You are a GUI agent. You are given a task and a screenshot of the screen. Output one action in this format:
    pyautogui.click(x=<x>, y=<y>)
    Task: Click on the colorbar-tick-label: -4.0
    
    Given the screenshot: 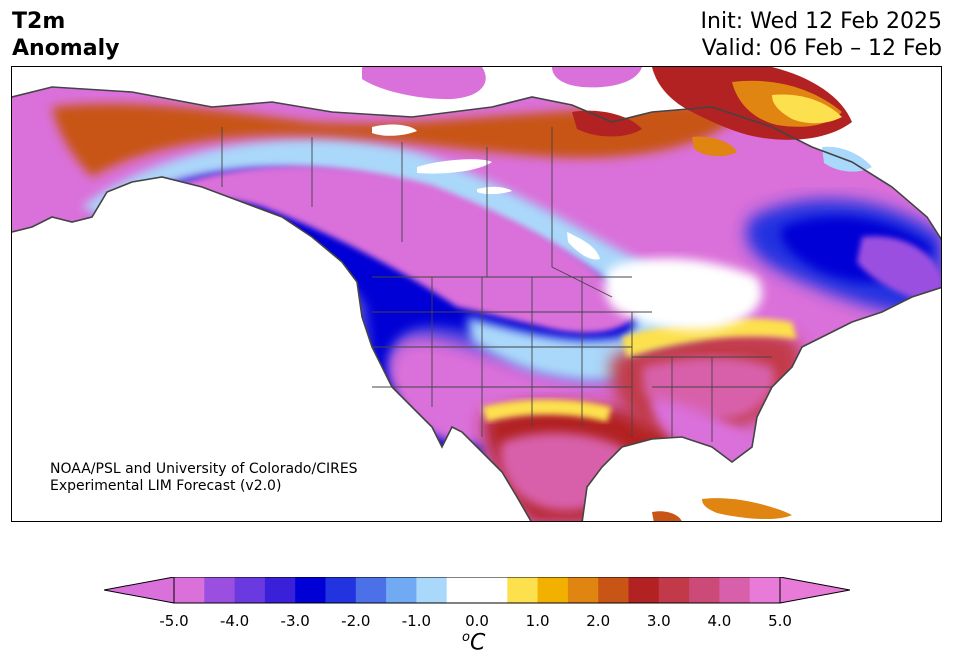 What is the action you would take?
    pyautogui.click(x=234, y=621)
    